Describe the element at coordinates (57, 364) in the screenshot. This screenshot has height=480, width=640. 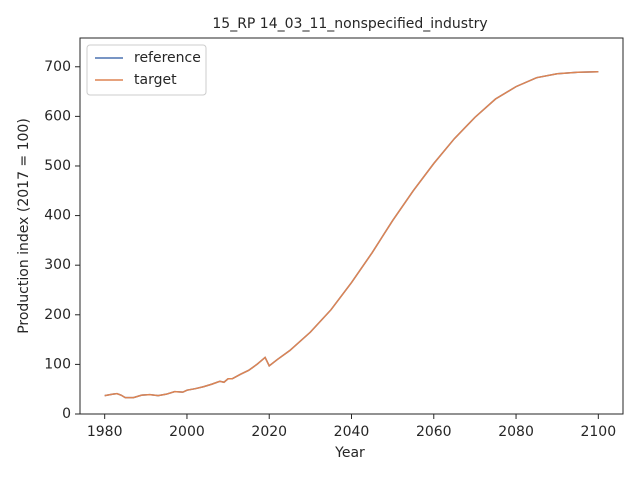
I see `y-tick-label: 100` at that location.